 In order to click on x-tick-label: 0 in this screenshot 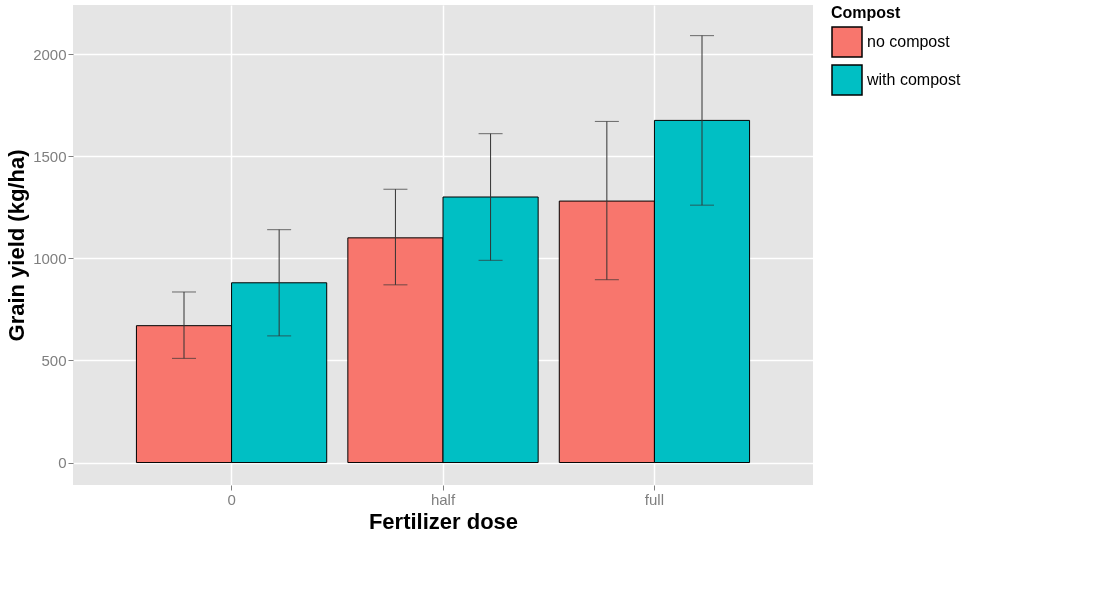, I will do `click(231, 499)`.